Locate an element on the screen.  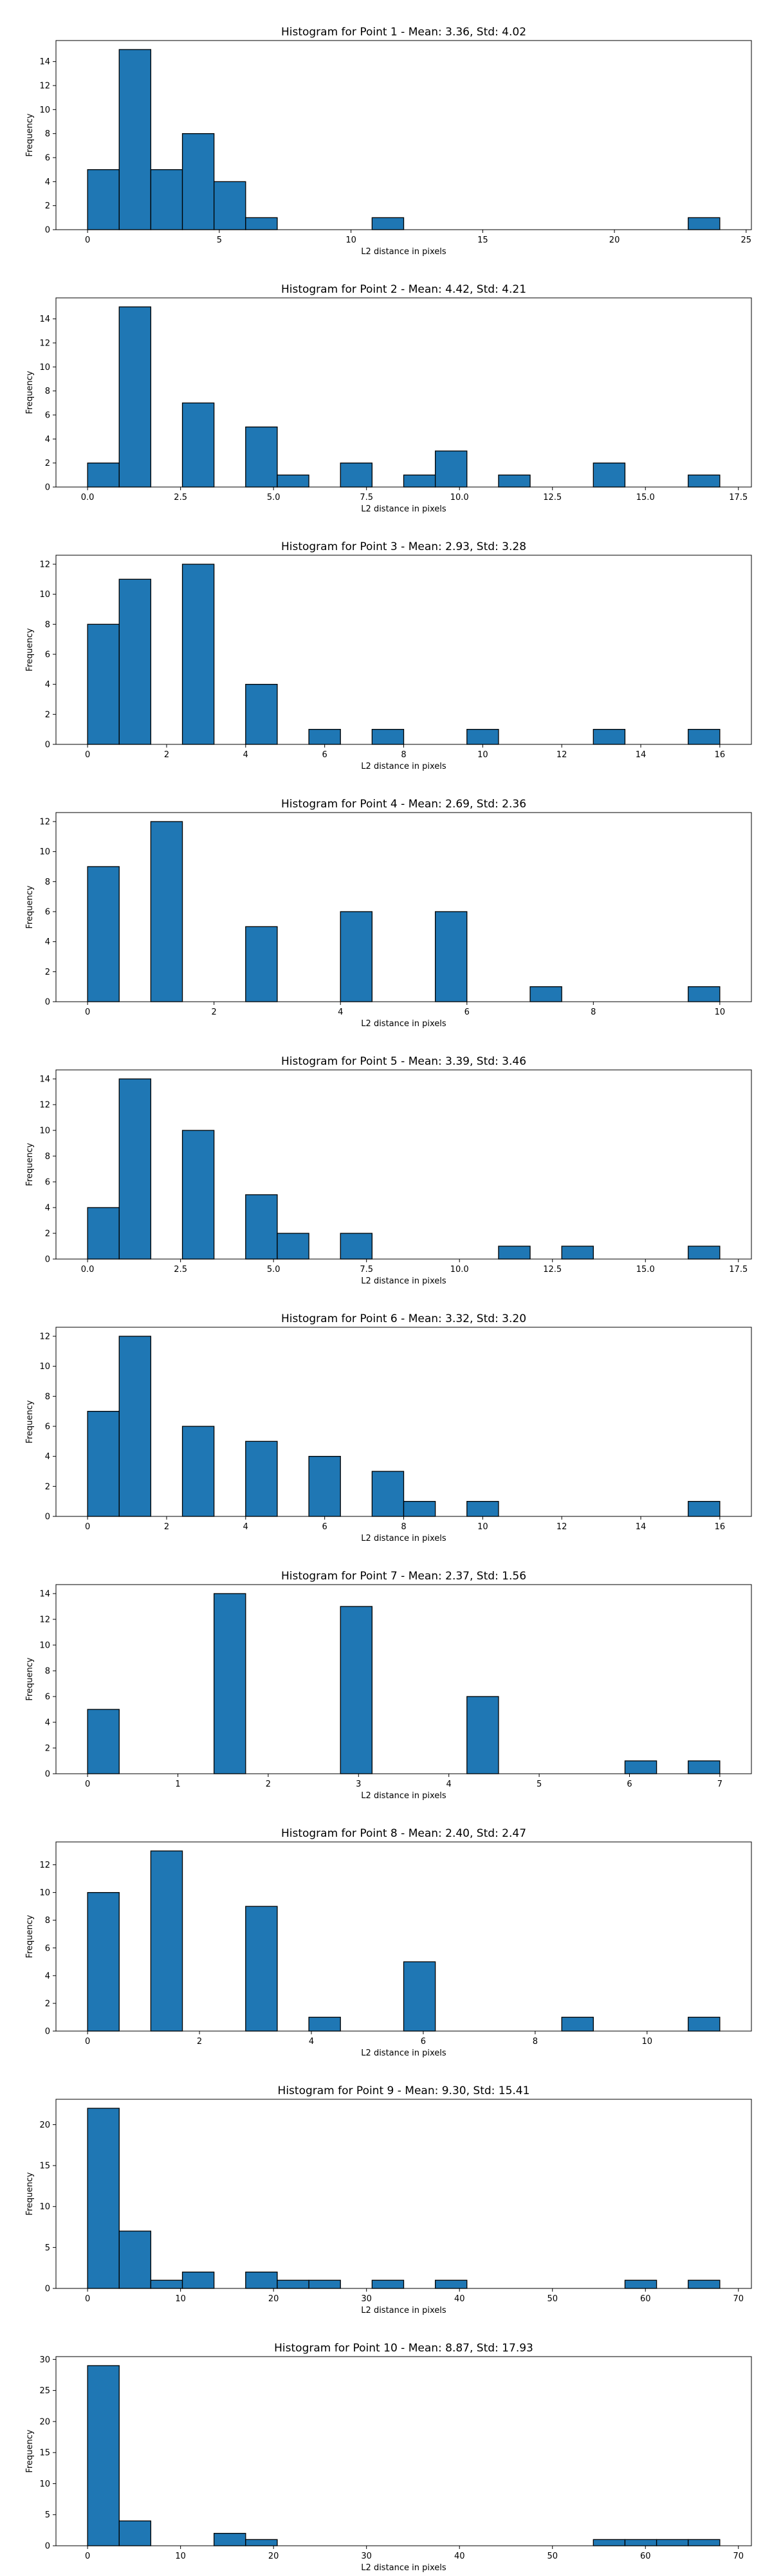
x-tick-label: 12.5 is located at coordinates (552, 1269).